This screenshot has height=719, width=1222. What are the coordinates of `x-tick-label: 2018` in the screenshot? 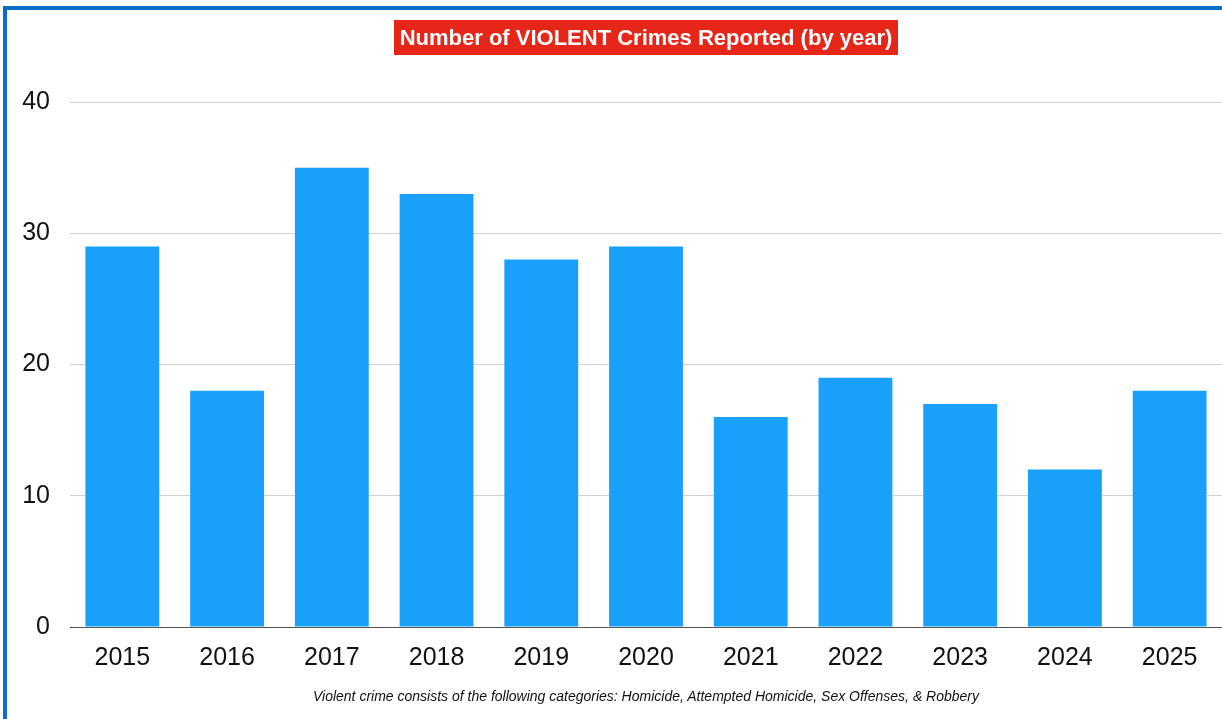 It's located at (436, 655).